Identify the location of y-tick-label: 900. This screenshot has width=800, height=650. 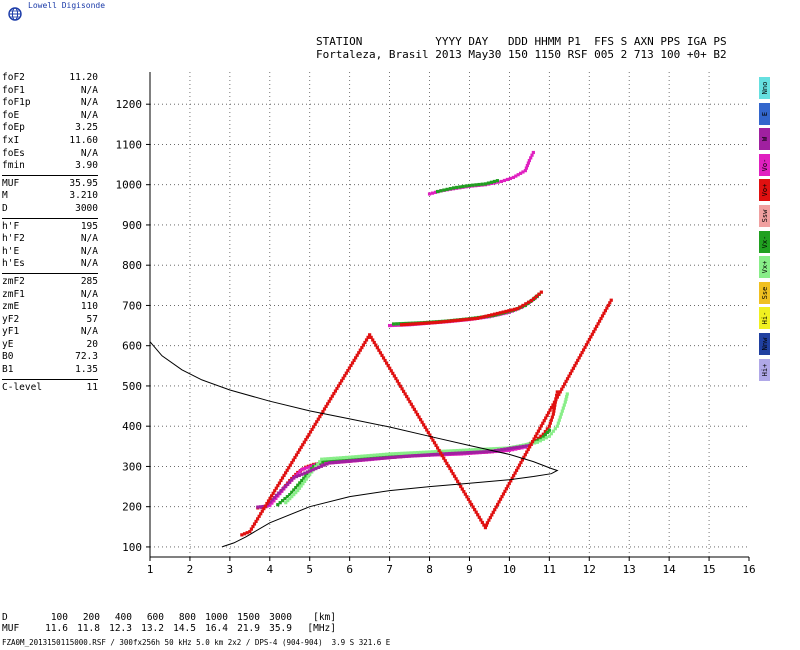
(132, 225).